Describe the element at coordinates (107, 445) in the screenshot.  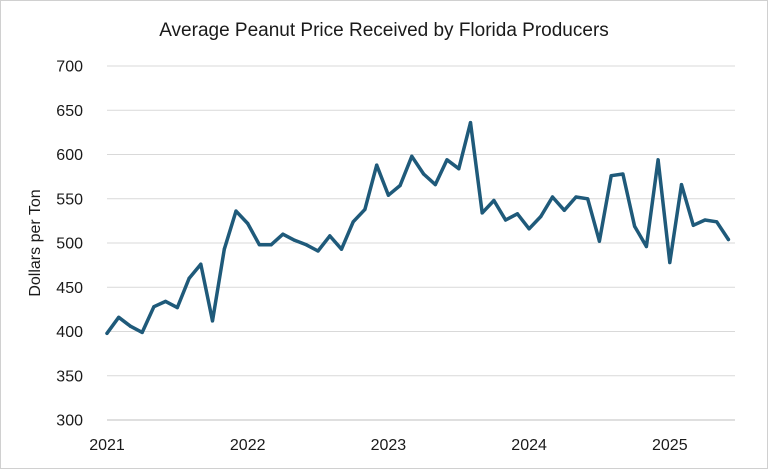
I see `x-tick-label: 2021` at that location.